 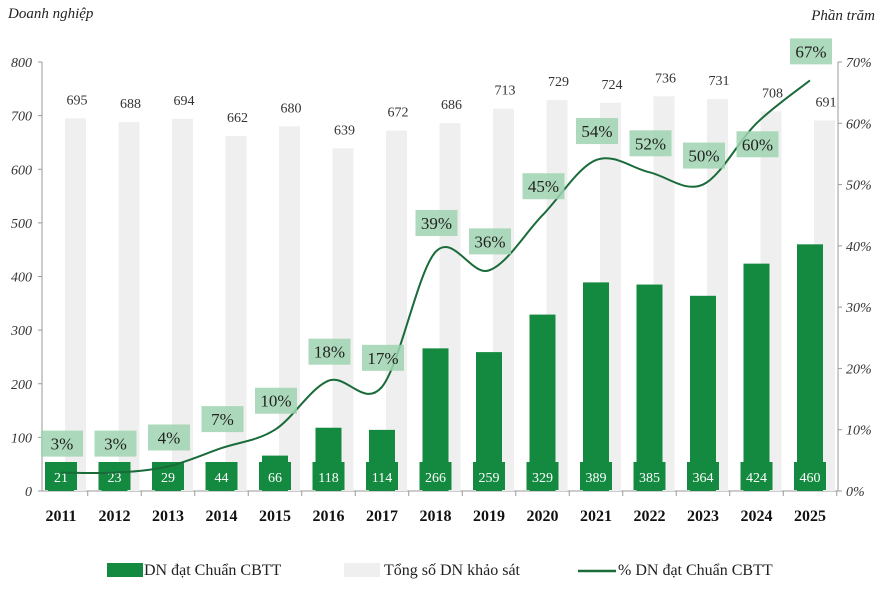 What do you see at coordinates (596, 131) in the screenshot?
I see `pct-label: 54%` at bounding box center [596, 131].